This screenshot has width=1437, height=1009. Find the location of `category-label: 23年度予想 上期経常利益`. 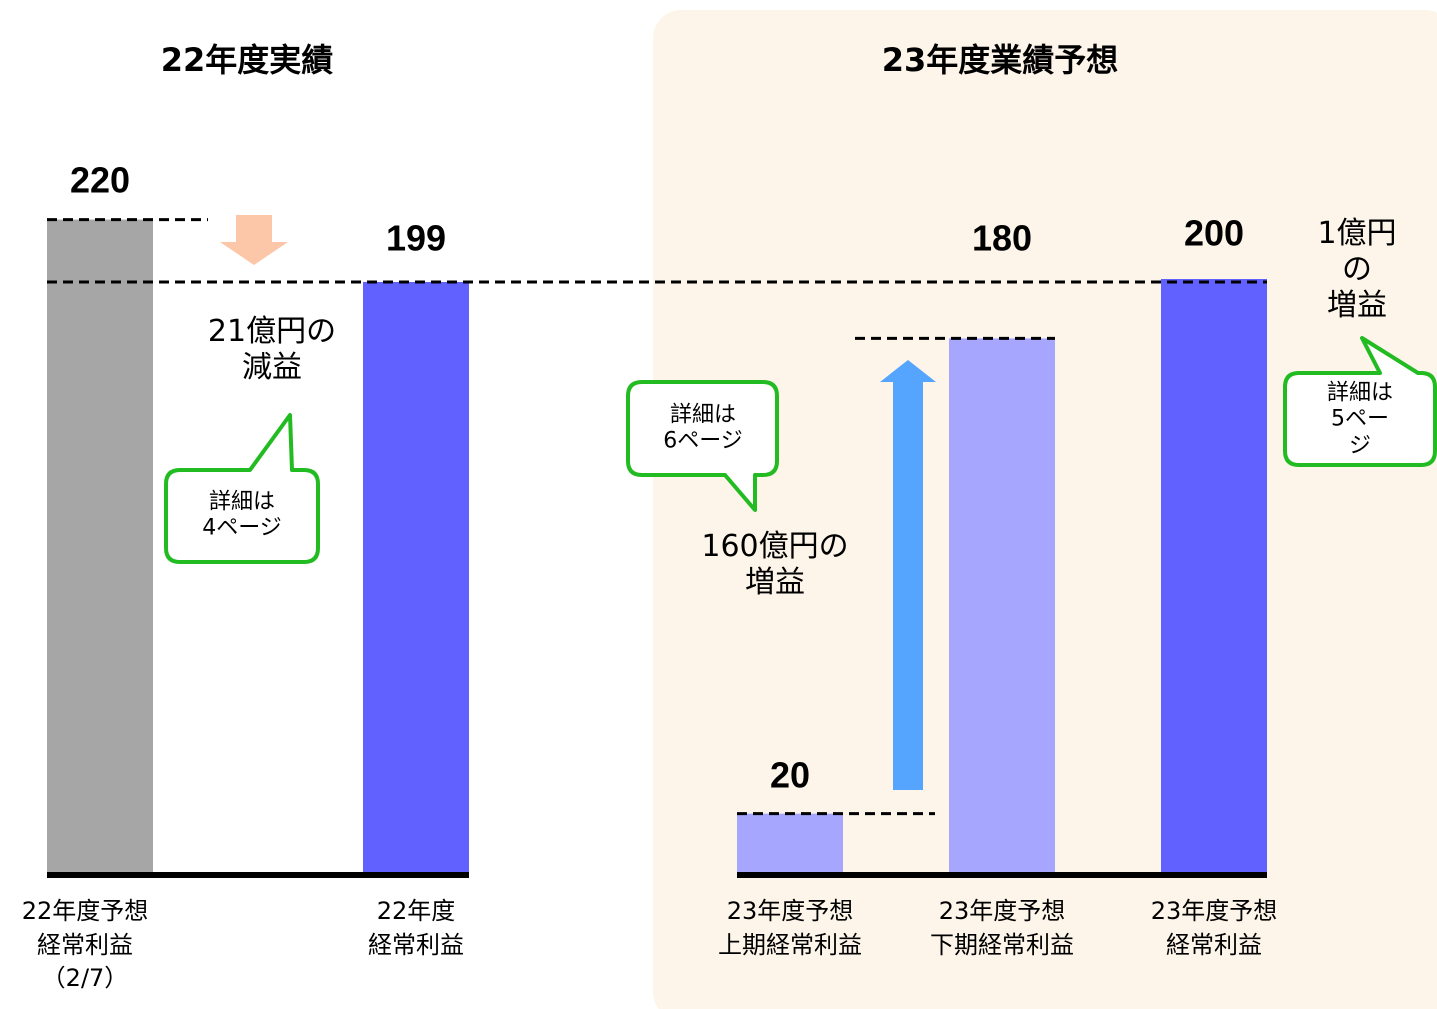

category-label: 23年度予想 上期経常利益 is located at coordinates (790, 928).